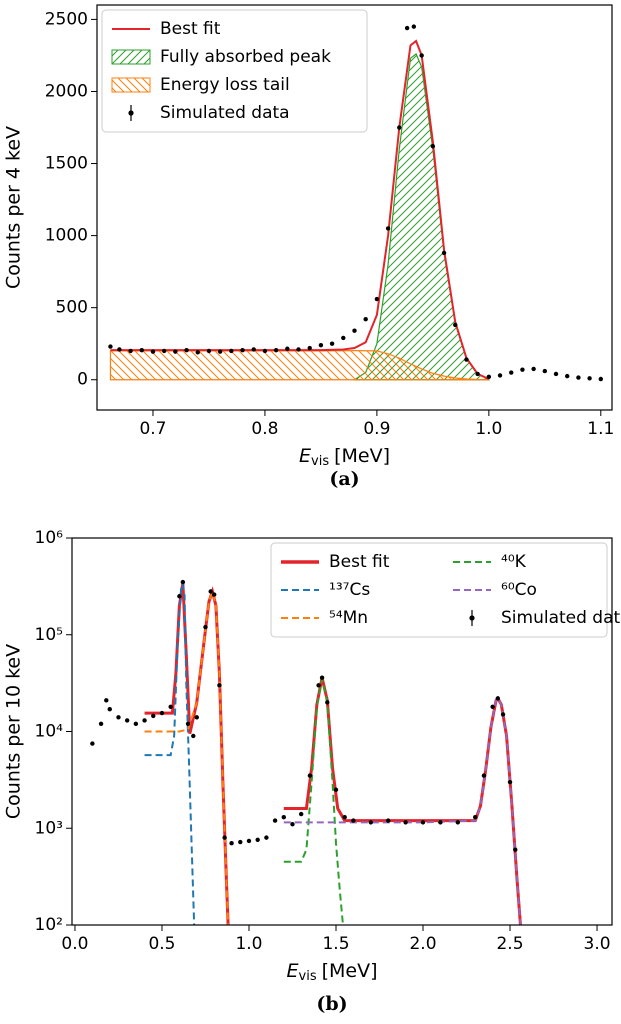 The height and width of the screenshot is (1024, 621). I want to click on legend-label: ¹³⁷Cs, so click(349, 590).